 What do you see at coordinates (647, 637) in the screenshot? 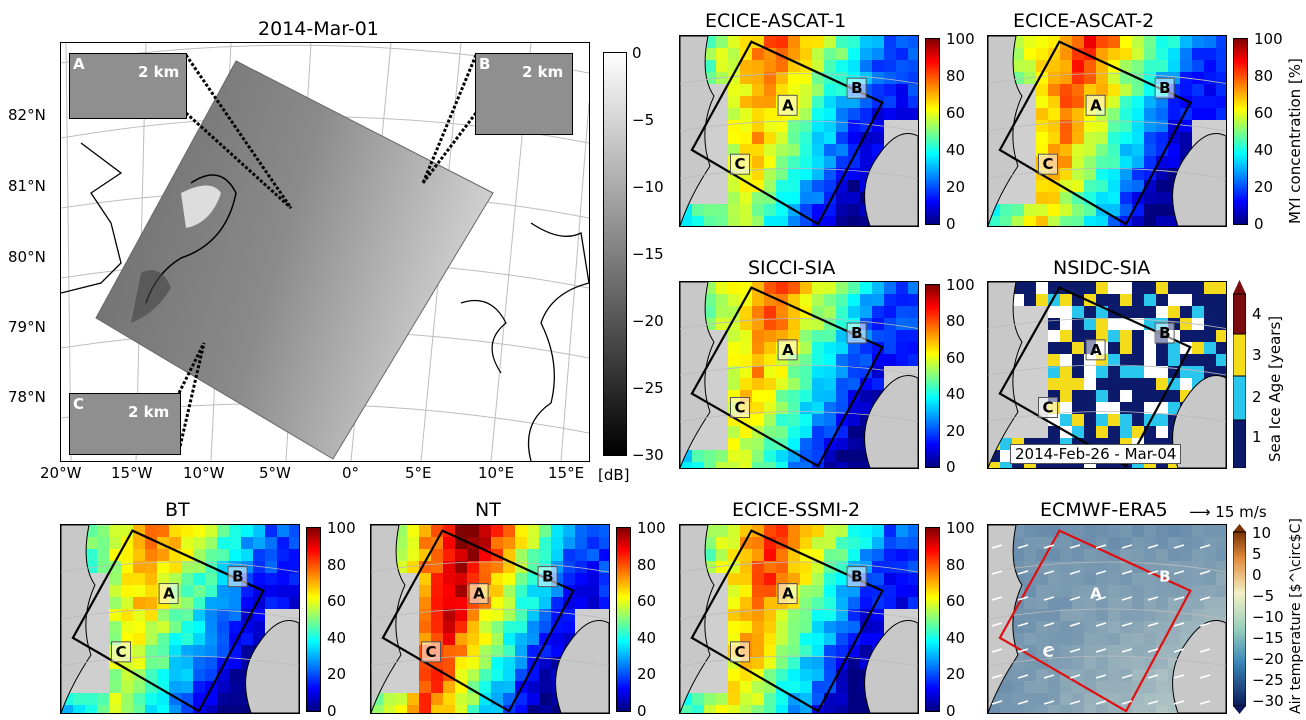
I see `cb-tick: 40` at bounding box center [647, 637].